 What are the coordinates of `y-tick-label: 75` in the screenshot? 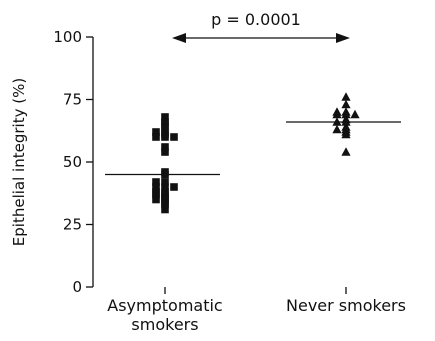 It's located at (72, 100).